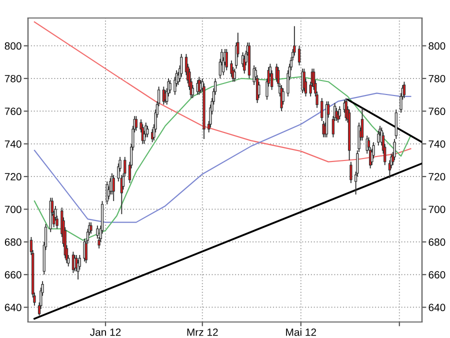  What do you see at coordinates (437, 144) in the screenshot?
I see `y2-tick-label: 740` at bounding box center [437, 144].